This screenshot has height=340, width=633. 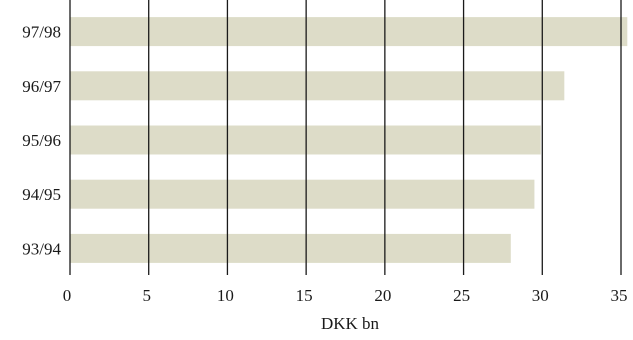 I want to click on x-tick-labels: 0 5 10 15 20 25 30 35, so click(x=345, y=295).